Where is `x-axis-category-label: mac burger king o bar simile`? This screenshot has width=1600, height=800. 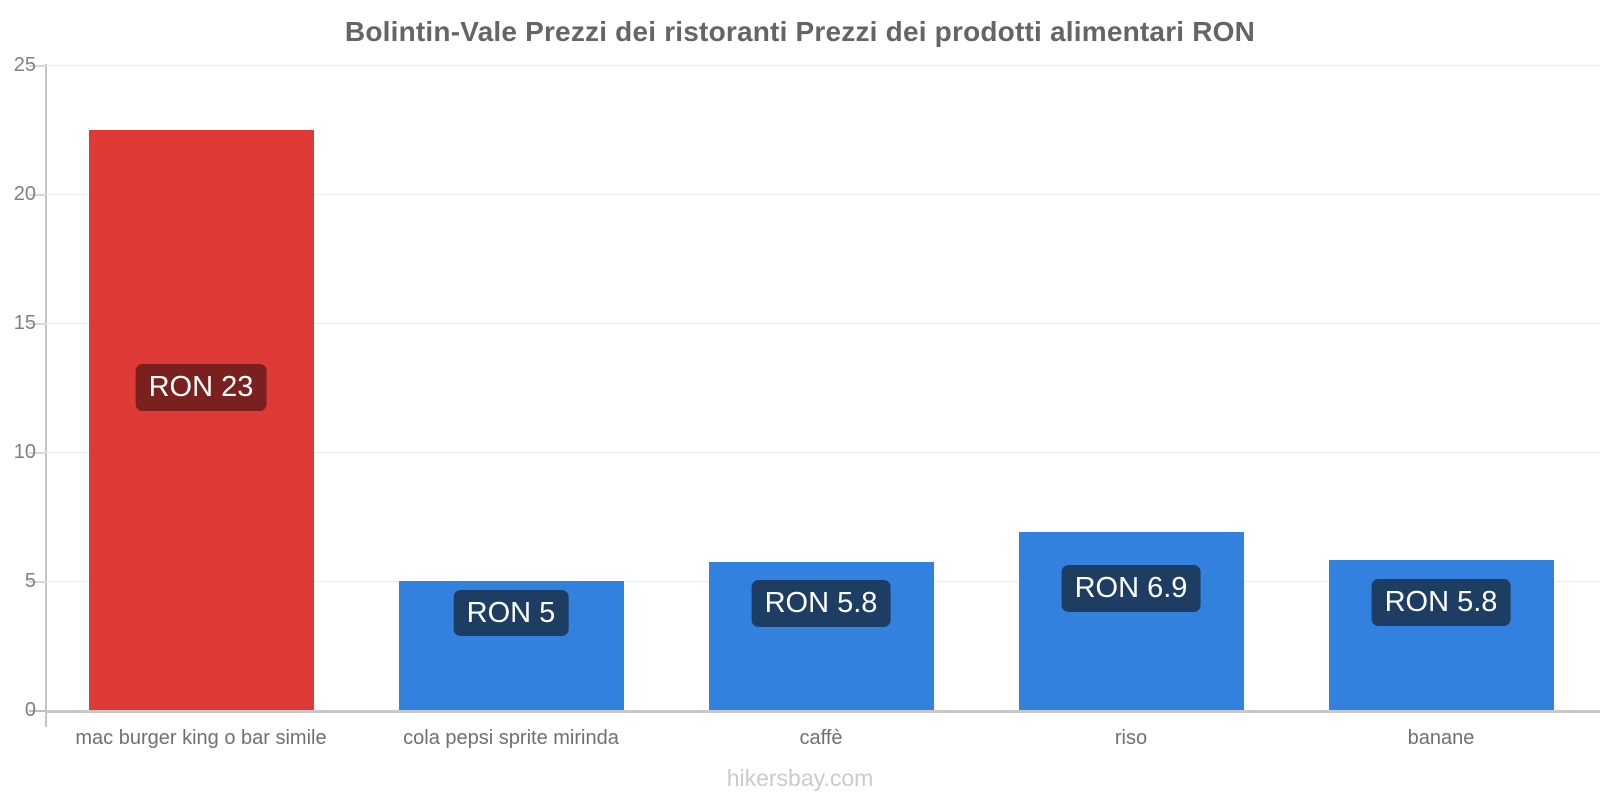 x-axis-category-label: mac burger king o bar simile is located at coordinates (201, 738).